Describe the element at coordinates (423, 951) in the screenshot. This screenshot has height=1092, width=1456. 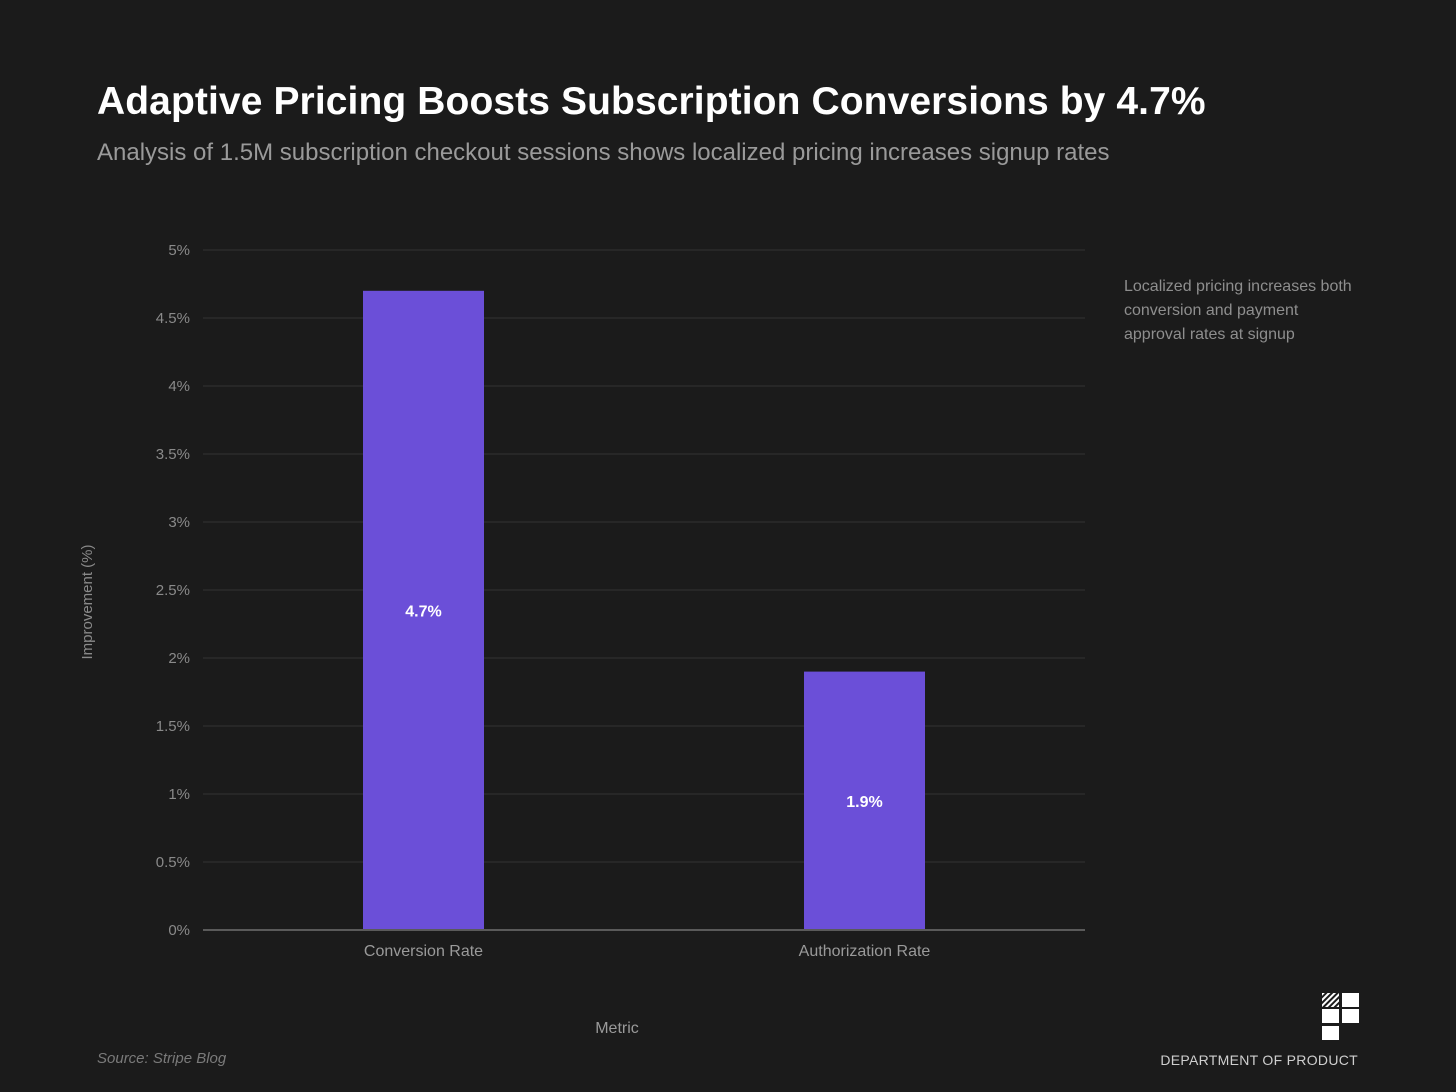
I see `x-tick-label: Conversion Rate` at that location.